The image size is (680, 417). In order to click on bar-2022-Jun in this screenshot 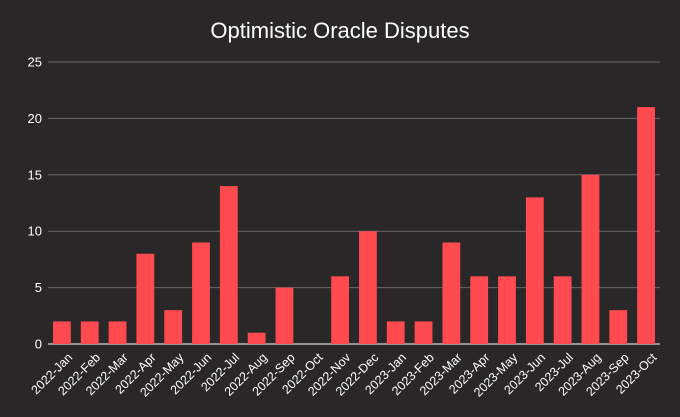, I will do `click(201, 293)`.